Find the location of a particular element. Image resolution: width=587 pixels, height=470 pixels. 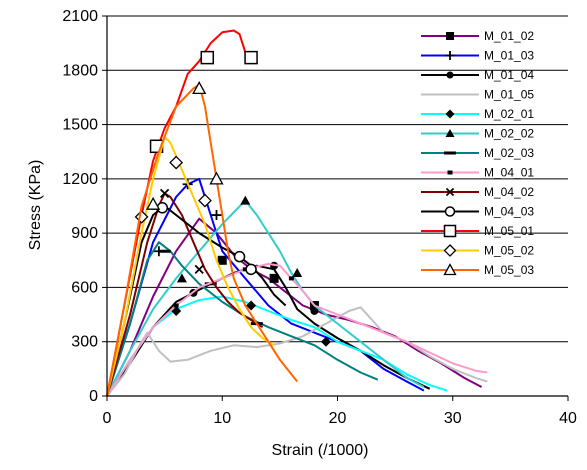

legend-entry-M_01_02: M_01_02 is located at coordinates (477, 36).